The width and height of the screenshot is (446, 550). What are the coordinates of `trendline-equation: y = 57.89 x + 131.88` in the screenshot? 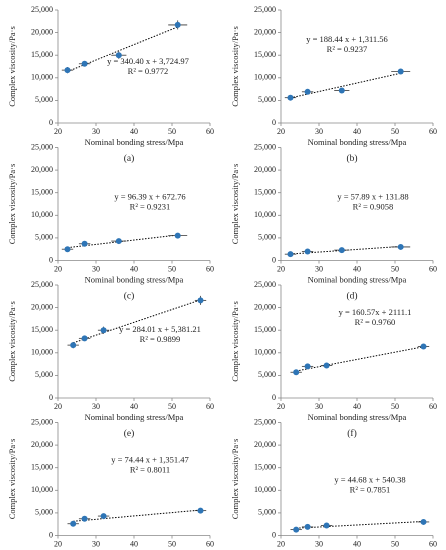 It's located at (372, 196).